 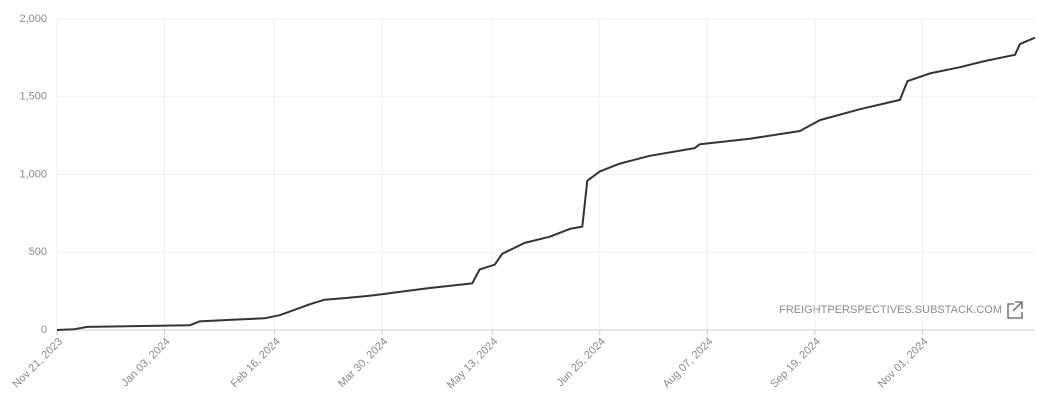 What do you see at coordinates (33, 19) in the screenshot?
I see `y-tick-label: 2,000` at bounding box center [33, 19].